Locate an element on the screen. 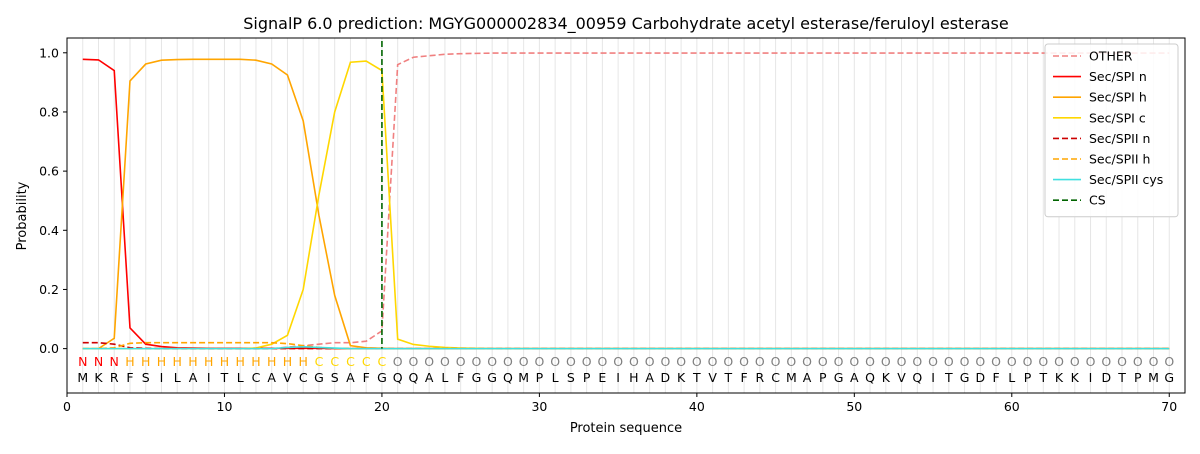  y-tick-label: 0.2 is located at coordinates (49, 289).